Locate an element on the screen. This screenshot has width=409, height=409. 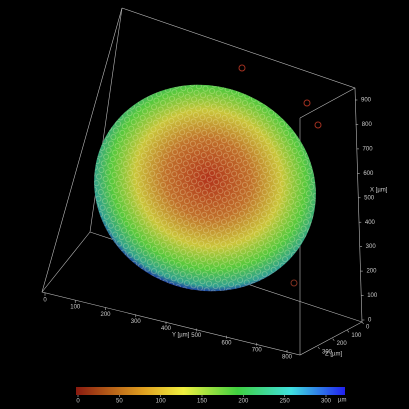
y-tick-label: 100 is located at coordinates (75, 308).